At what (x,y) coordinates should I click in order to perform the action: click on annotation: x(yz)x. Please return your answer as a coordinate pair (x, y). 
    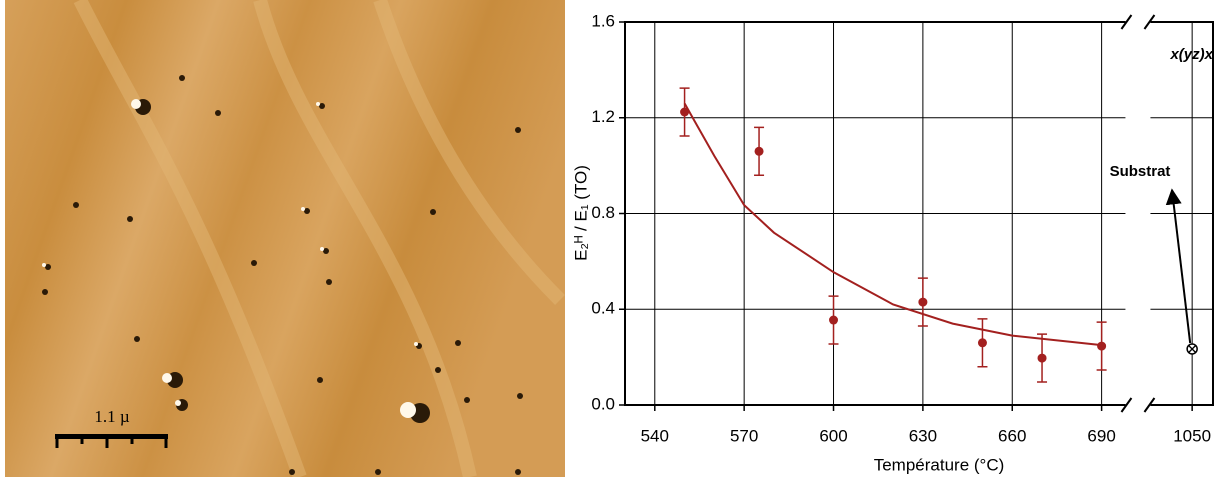
    Looking at the image, I should click on (1191, 54).